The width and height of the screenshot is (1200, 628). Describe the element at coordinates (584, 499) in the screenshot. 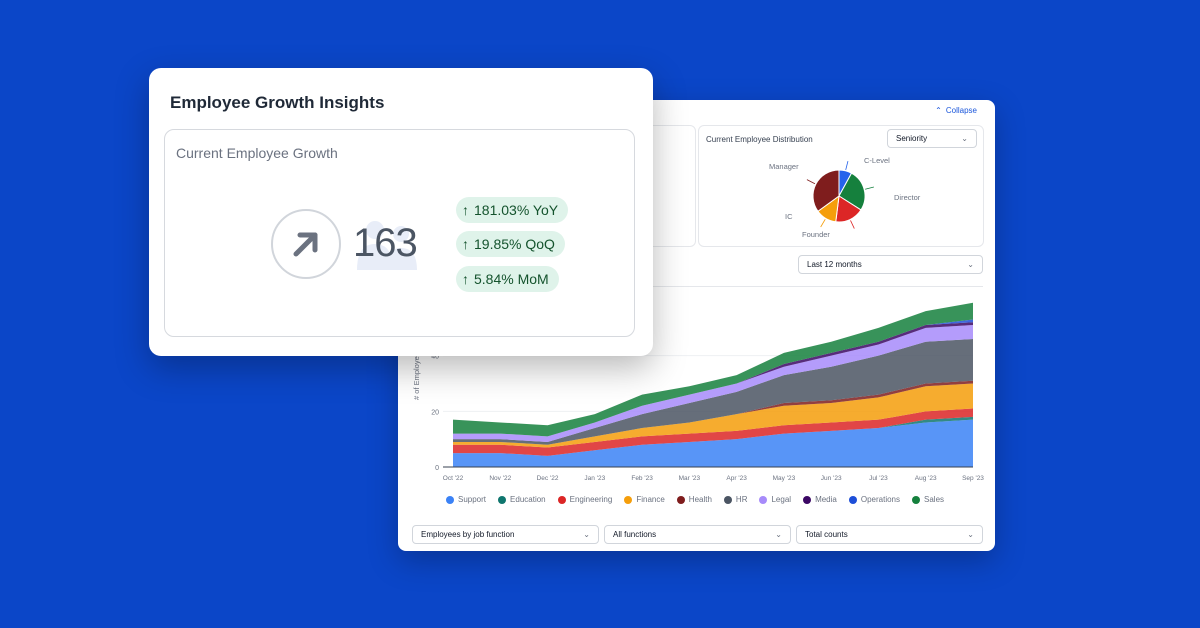

I see `legend-item-engineering: Engineering` at that location.